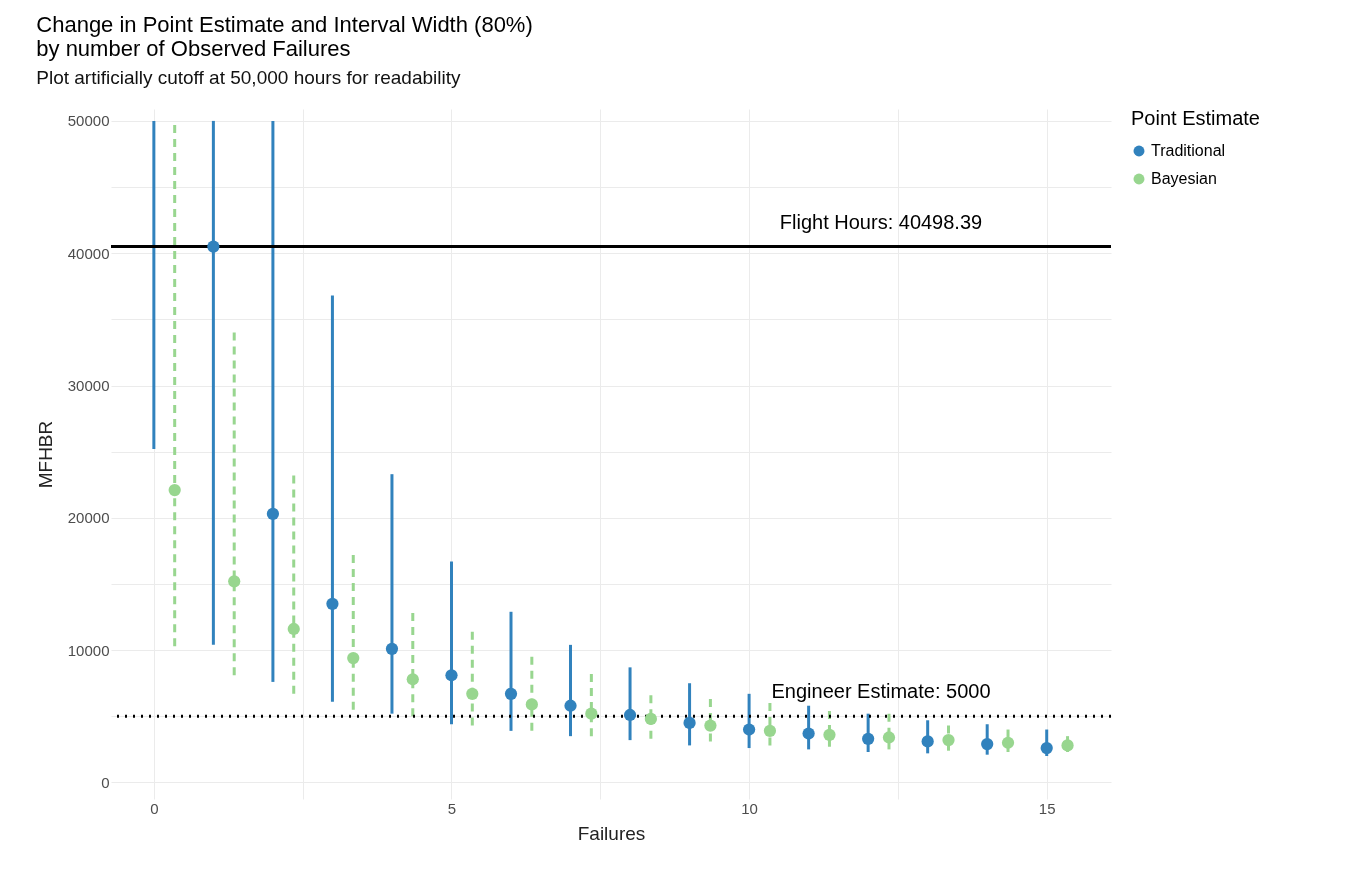  What do you see at coordinates (1047, 808) in the screenshot?
I see `x-tick-label: 15` at bounding box center [1047, 808].